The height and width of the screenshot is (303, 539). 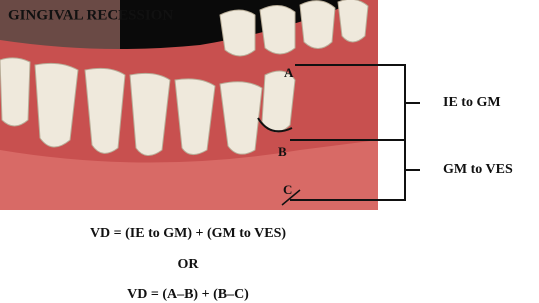 I want to click on brackets, so click(x=355, y=132).